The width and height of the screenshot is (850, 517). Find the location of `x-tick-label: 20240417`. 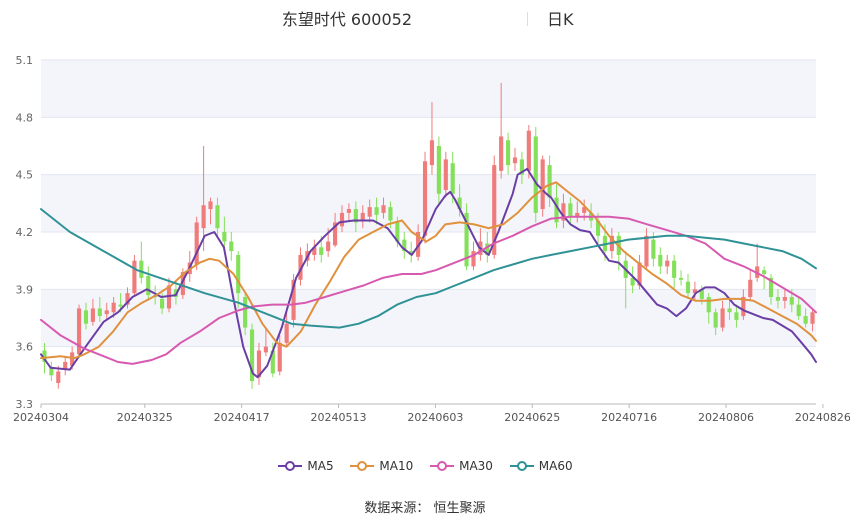

x-tick-label: 20240417 is located at coordinates (242, 417).